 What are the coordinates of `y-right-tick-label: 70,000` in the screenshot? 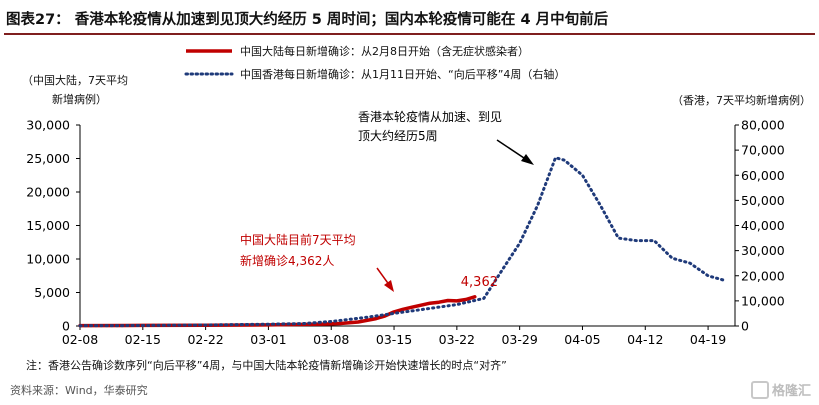 It's located at (763, 150).